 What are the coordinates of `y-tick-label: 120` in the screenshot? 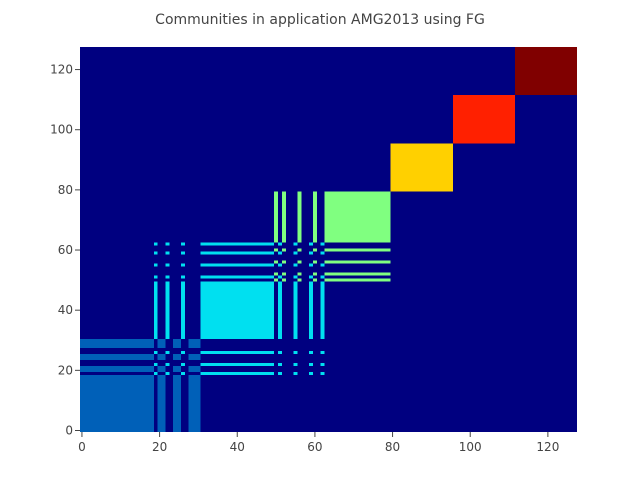 It's located at (61, 70).